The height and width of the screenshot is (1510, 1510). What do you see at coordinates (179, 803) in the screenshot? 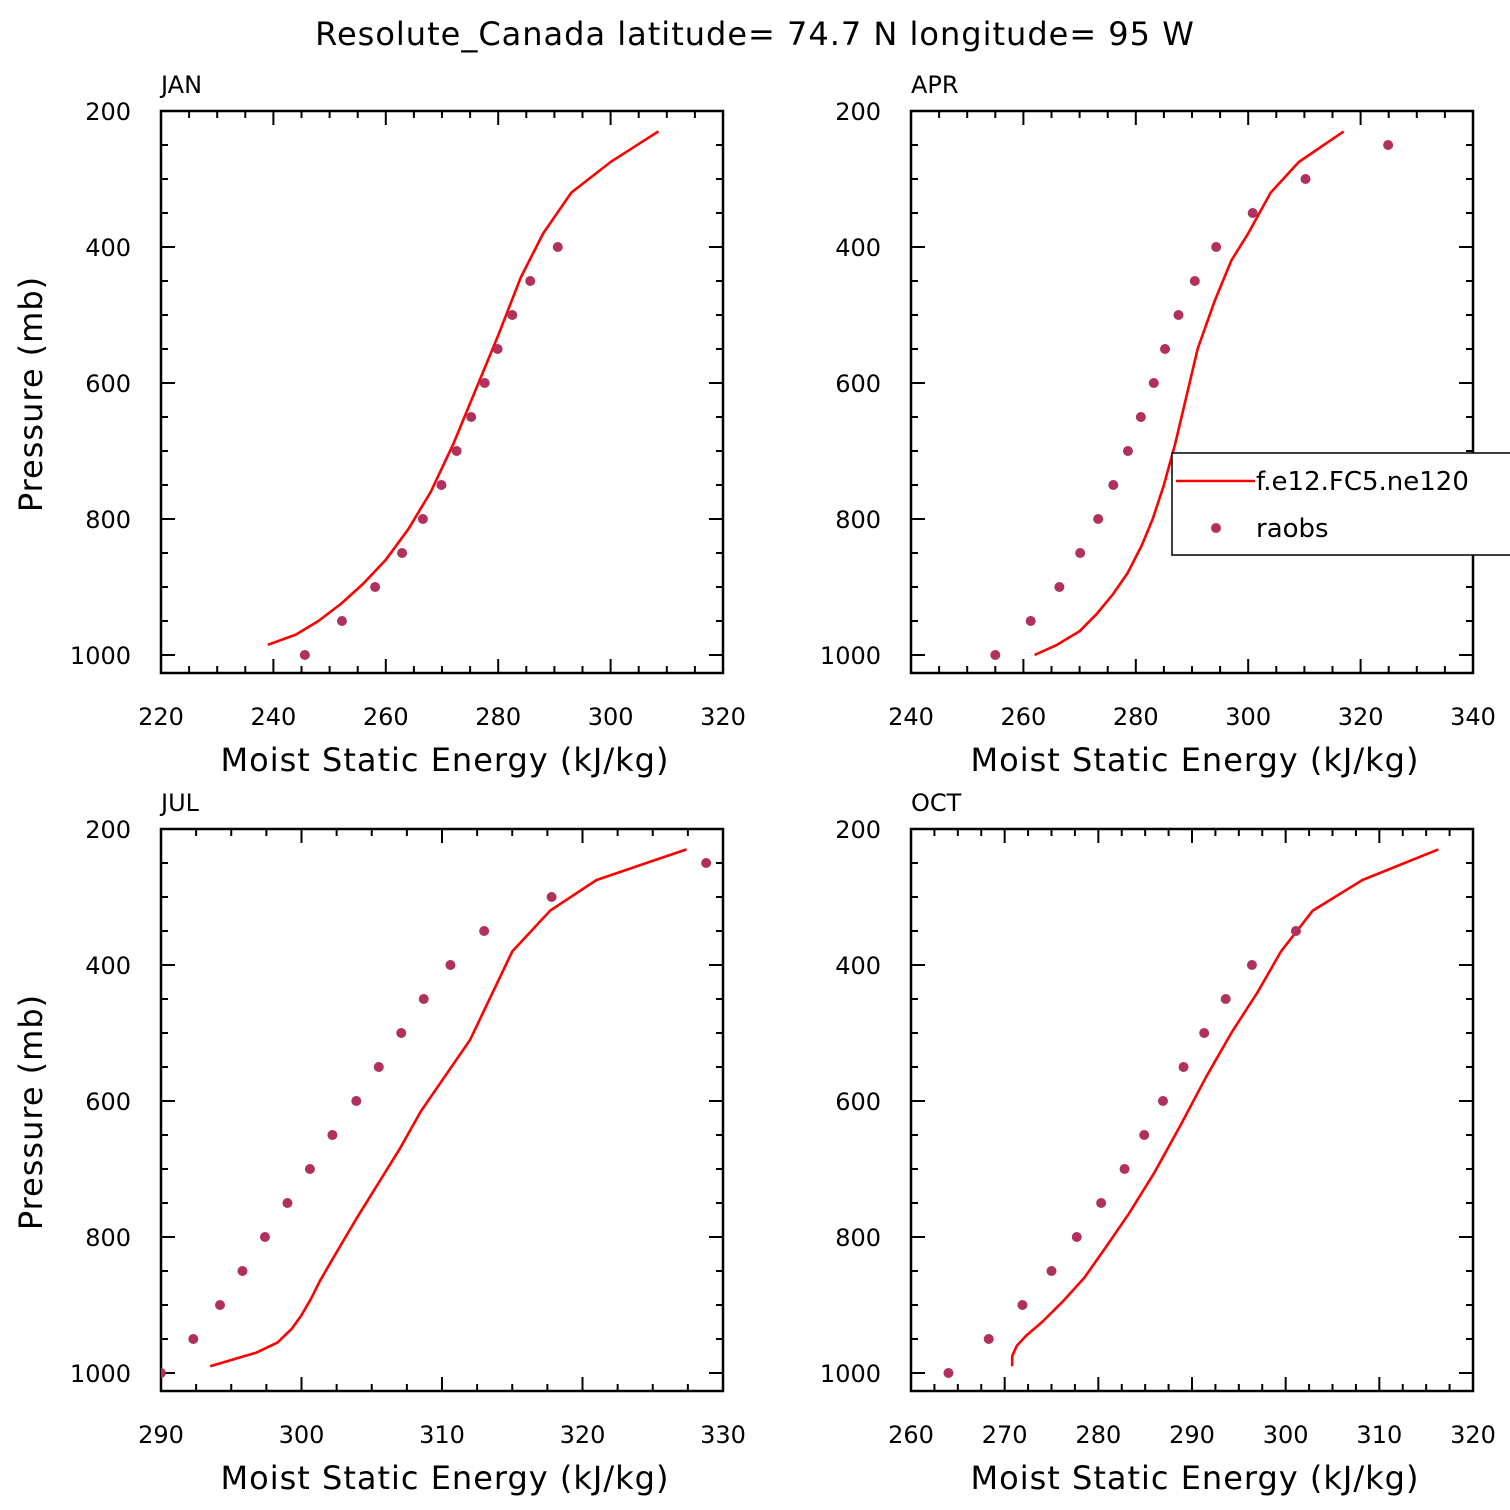
I see `panel-title: JUL` at bounding box center [179, 803].